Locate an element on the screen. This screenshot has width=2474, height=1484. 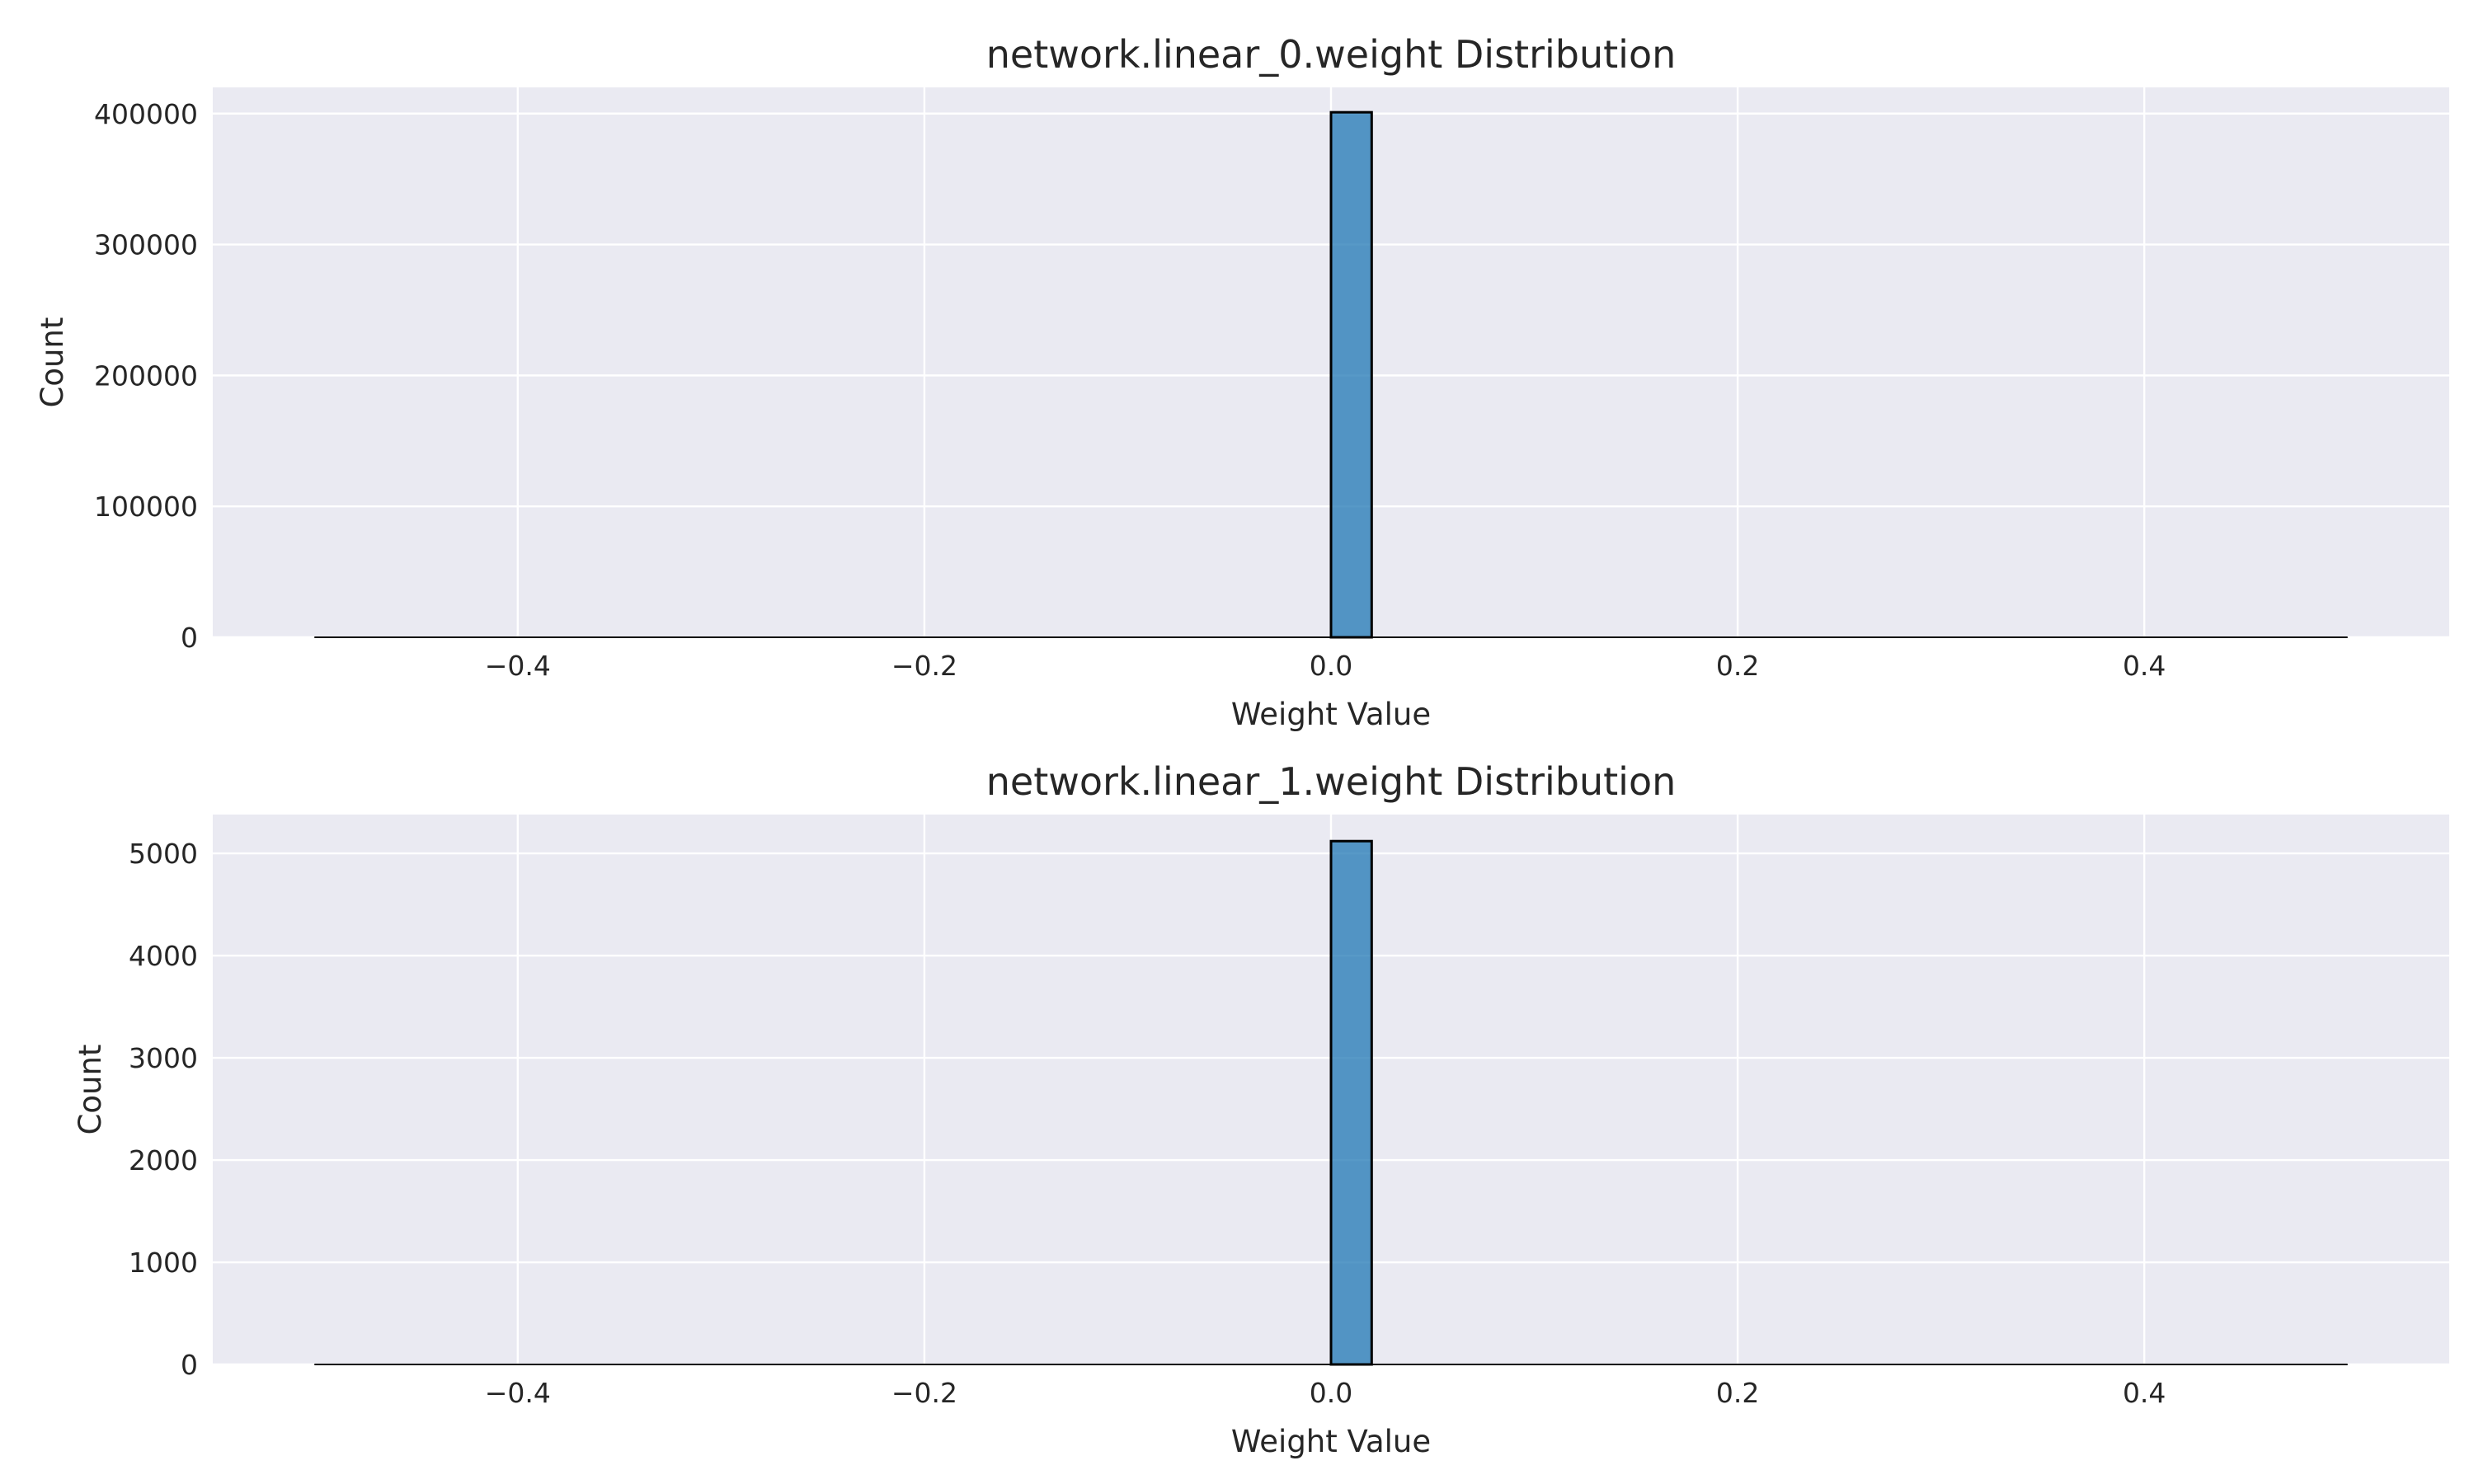
chart-title: network.linear_1.weight Distribution is located at coordinates (1331, 781).